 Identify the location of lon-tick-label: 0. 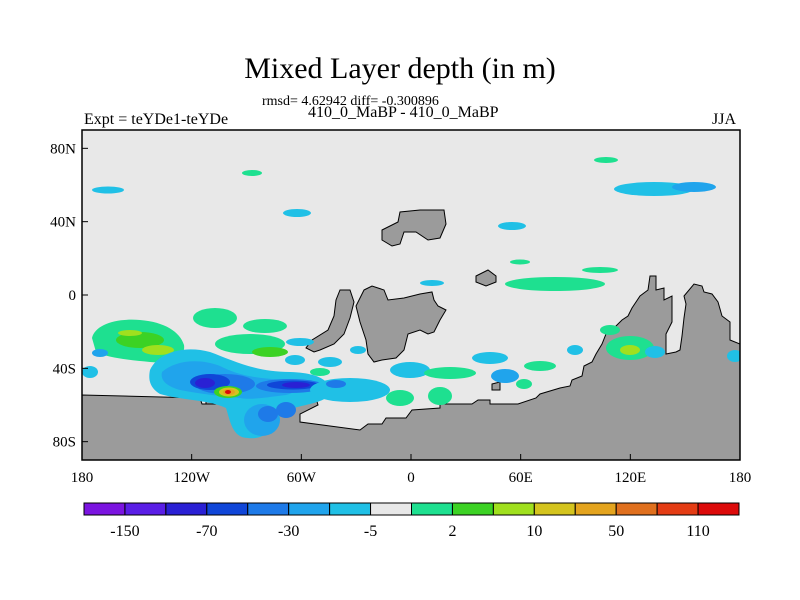
(411, 478).